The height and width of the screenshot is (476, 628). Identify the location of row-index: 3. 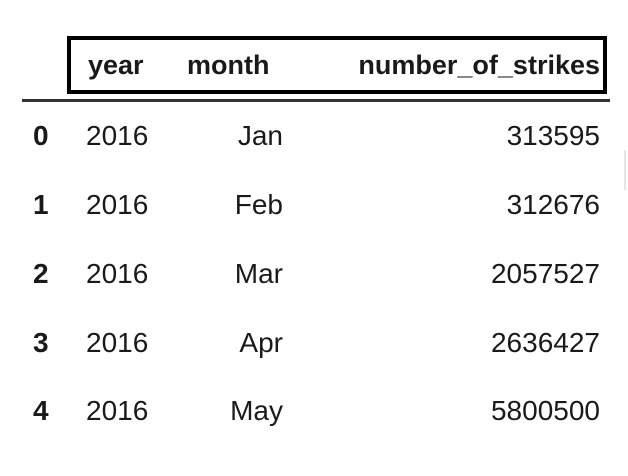
(41, 342).